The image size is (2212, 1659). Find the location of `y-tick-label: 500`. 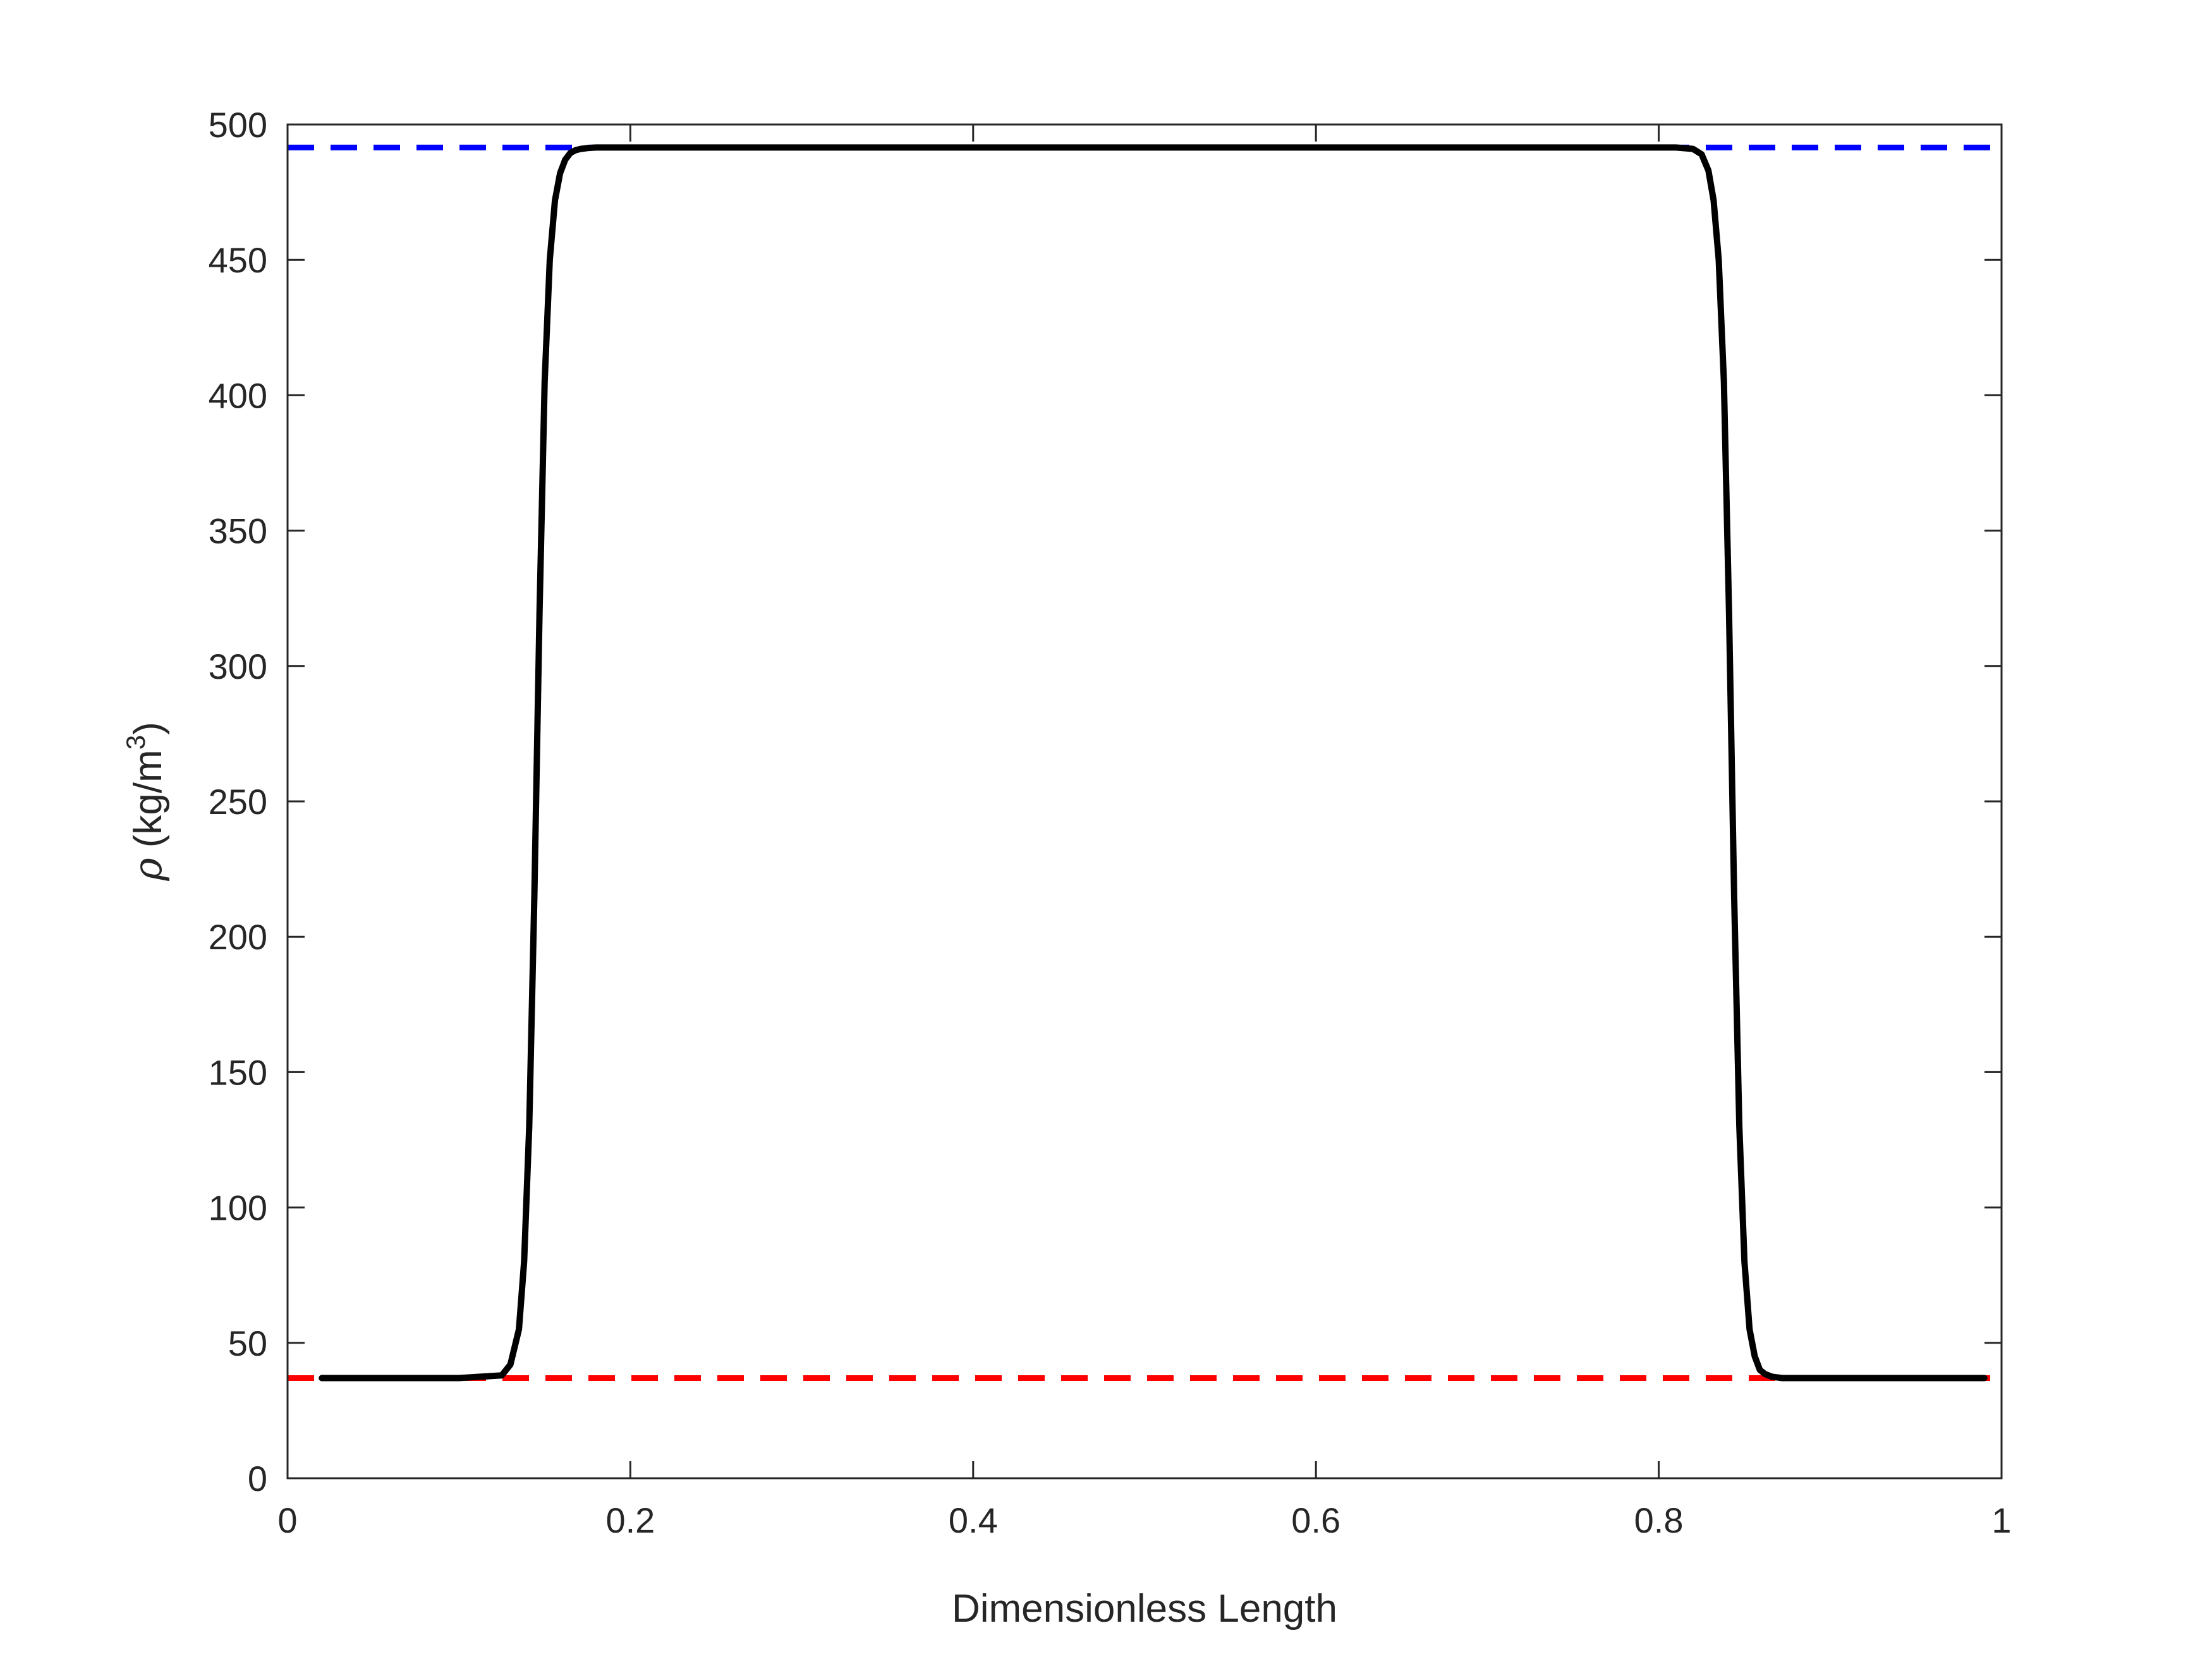

y-tick-label: 500 is located at coordinates (238, 125).